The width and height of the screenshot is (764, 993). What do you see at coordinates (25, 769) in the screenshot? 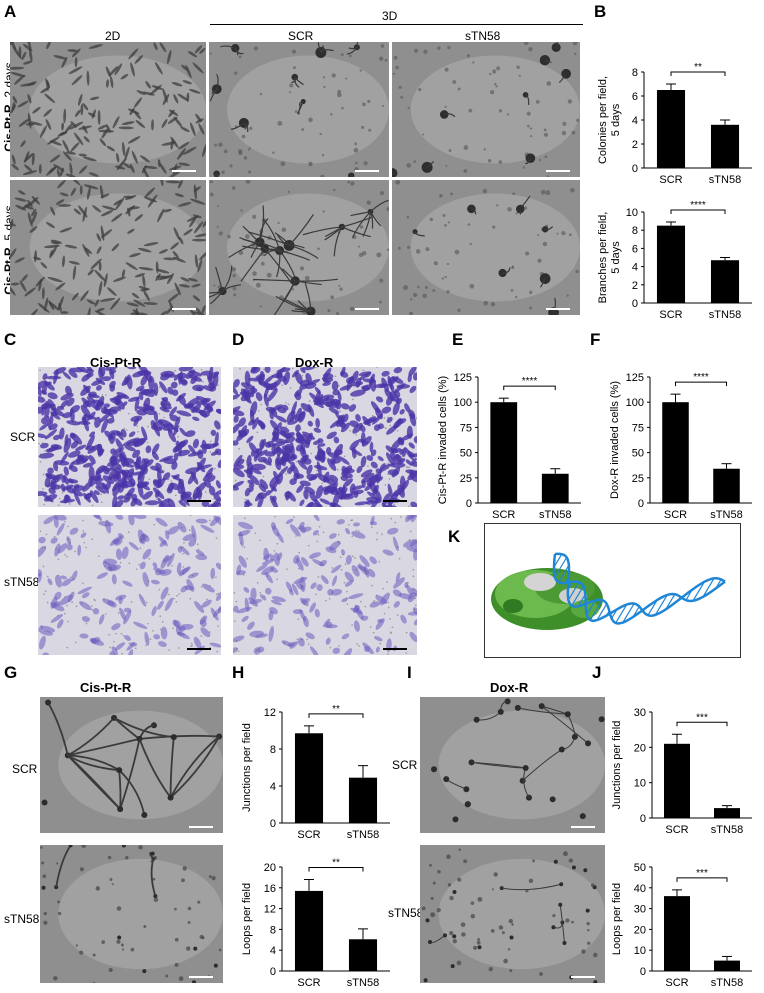
I see `panel-g-row-scr: SCR` at bounding box center [25, 769].